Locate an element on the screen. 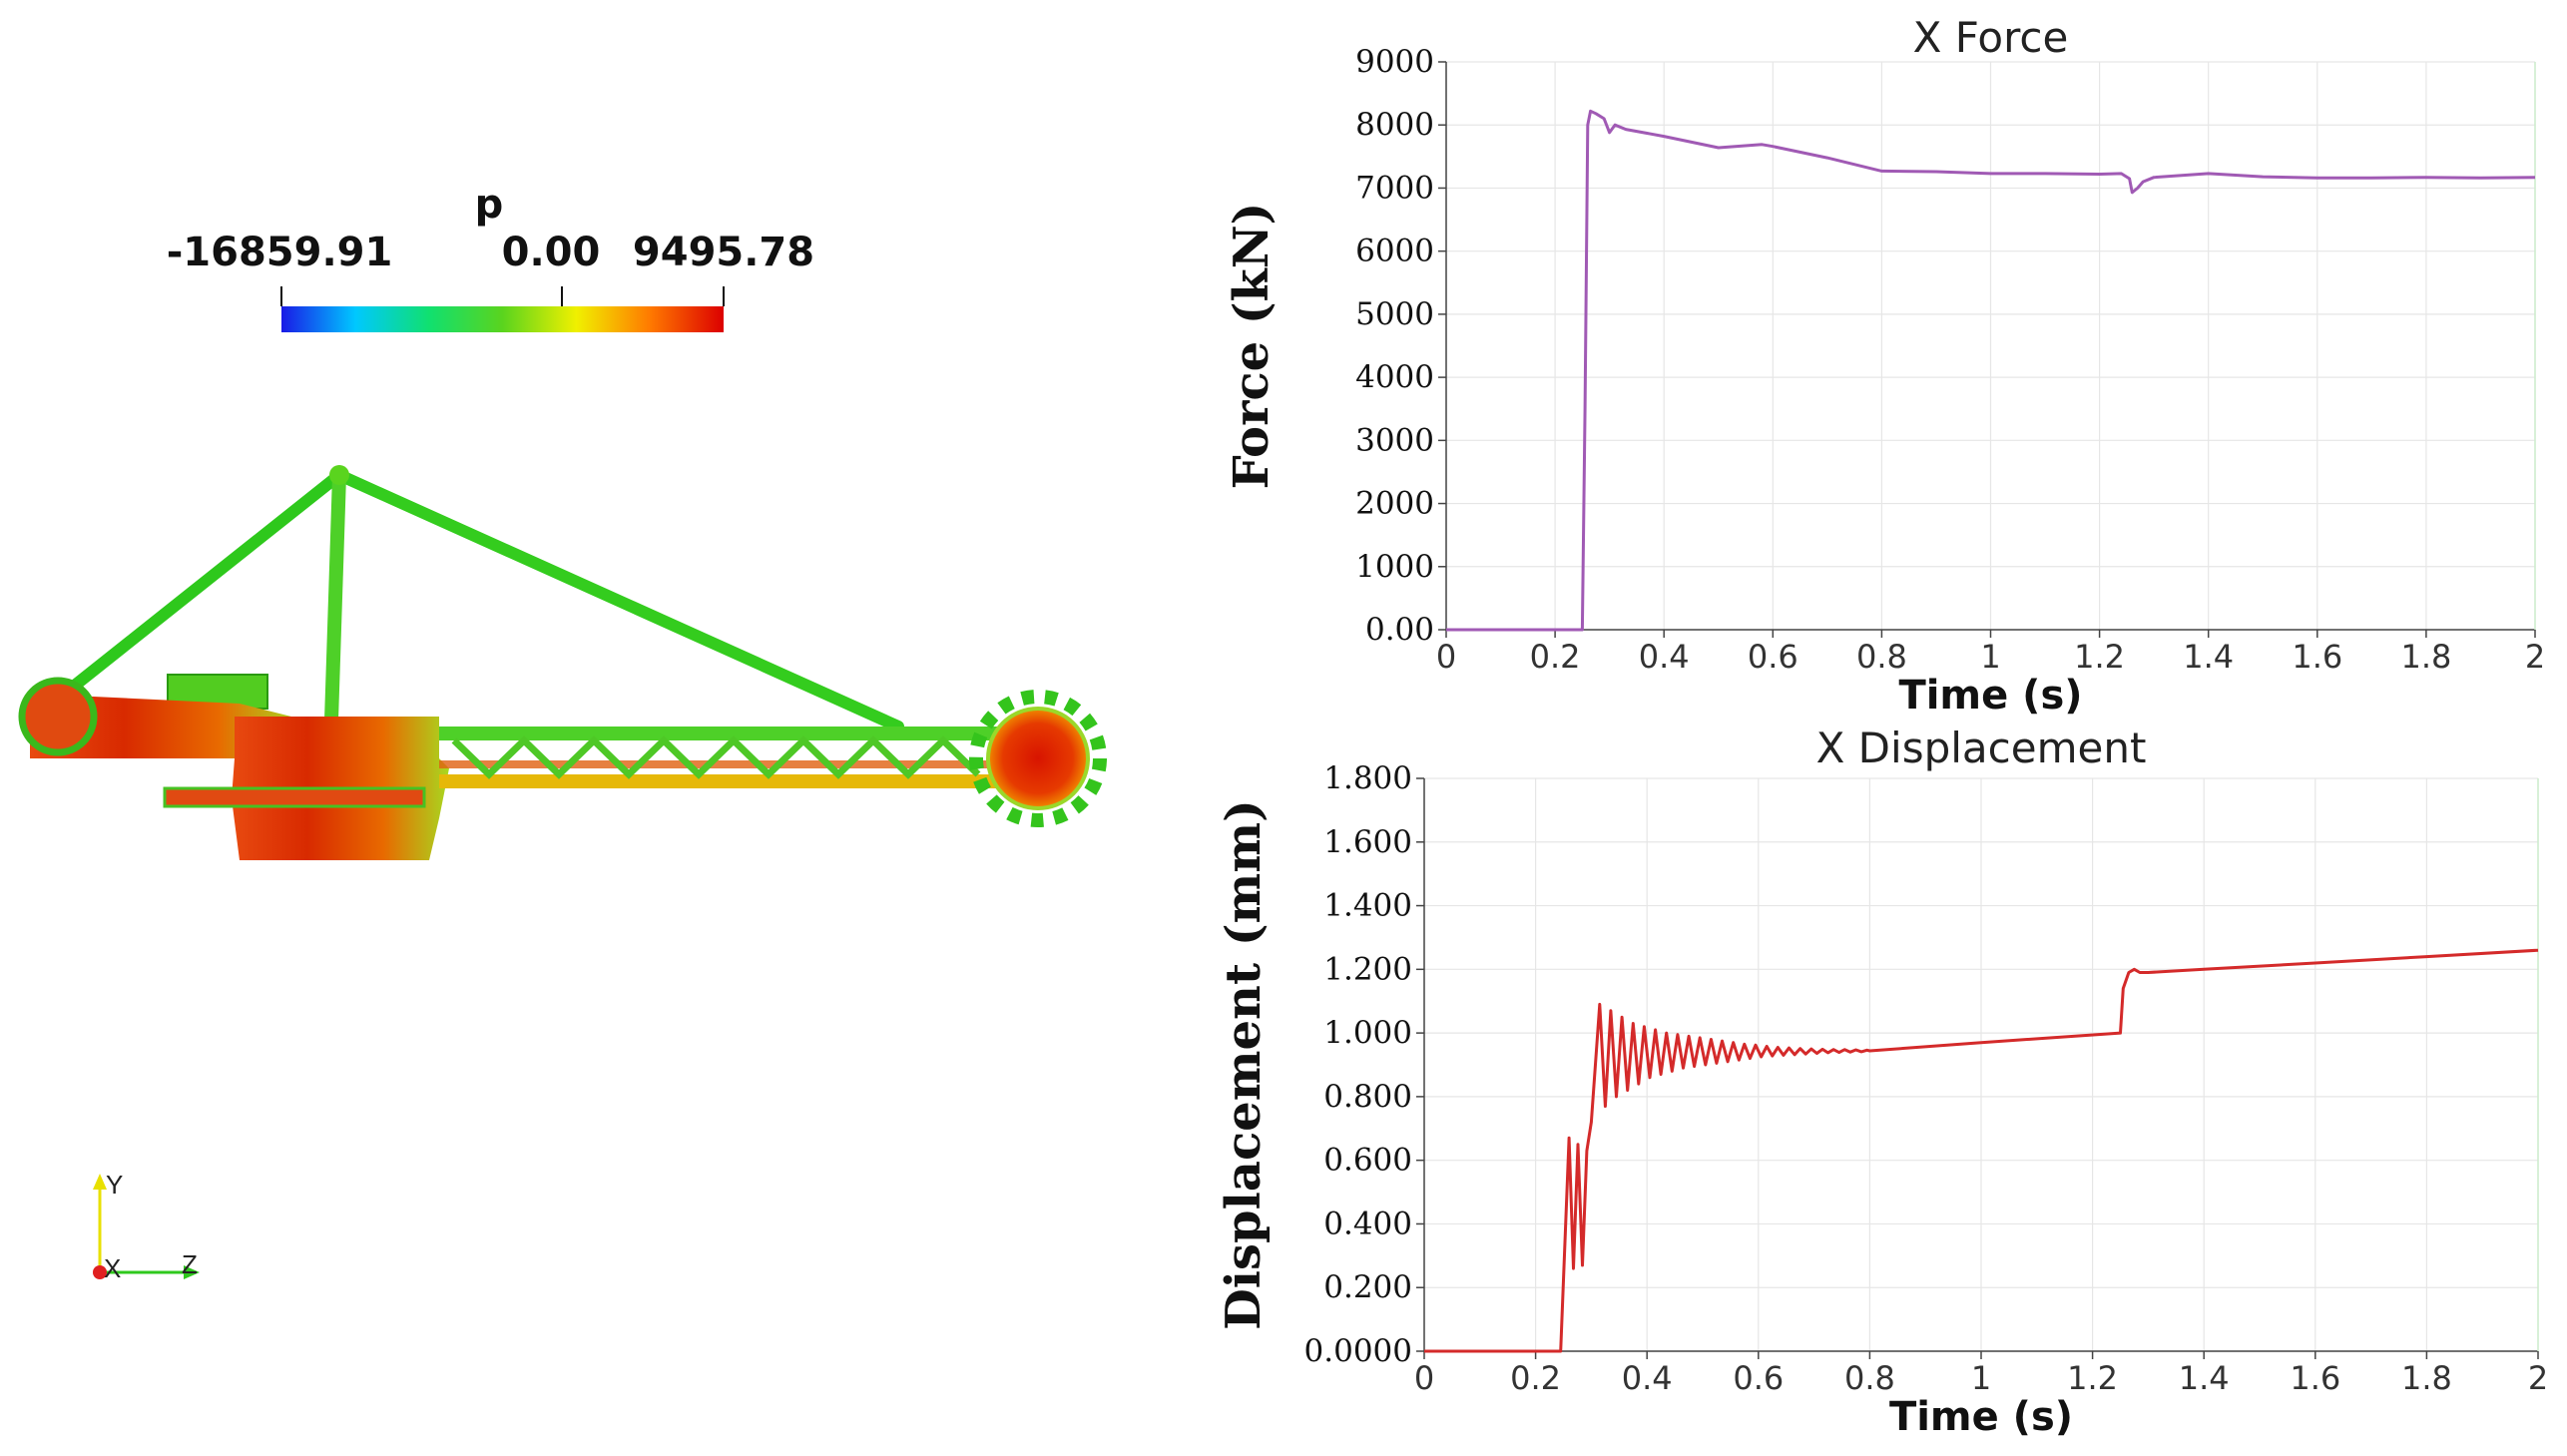 The height and width of the screenshot is (1456, 2567). bucket-wheel-excavator-model is located at coordinates (562, 662).